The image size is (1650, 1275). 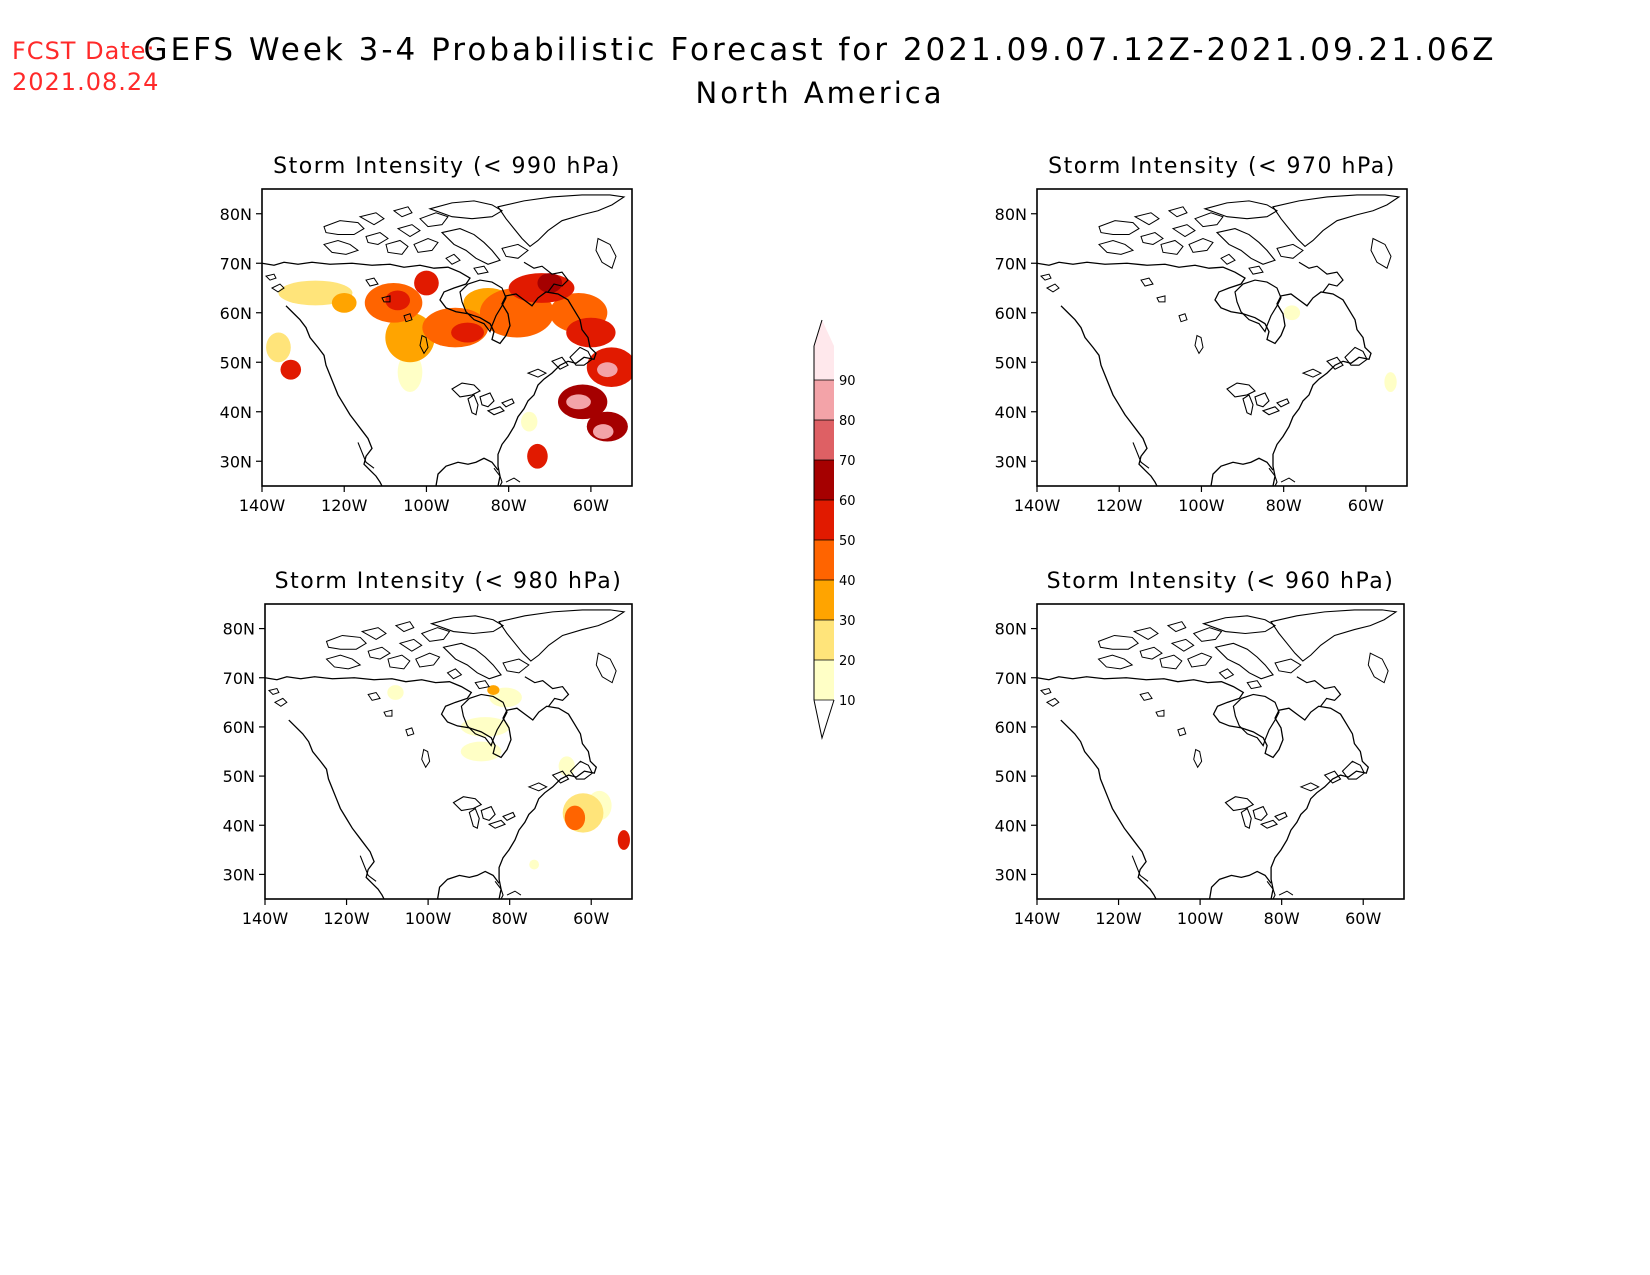 I want to click on forecast-date-label: FCST Date:, so click(x=84, y=51).